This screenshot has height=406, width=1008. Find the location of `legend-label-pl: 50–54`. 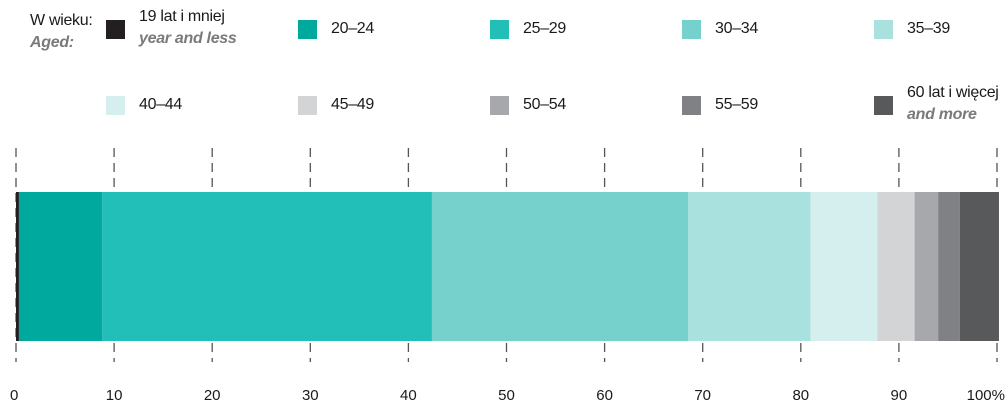

legend-label-pl: 50–54 is located at coordinates (544, 104).